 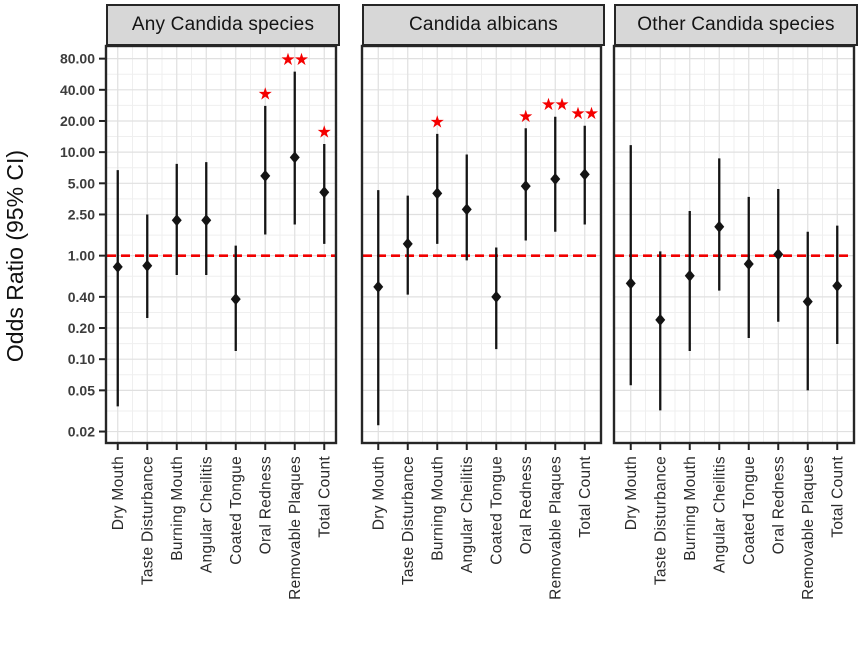 I want to click on y-tick-label: 20.00, so click(x=77, y=121).